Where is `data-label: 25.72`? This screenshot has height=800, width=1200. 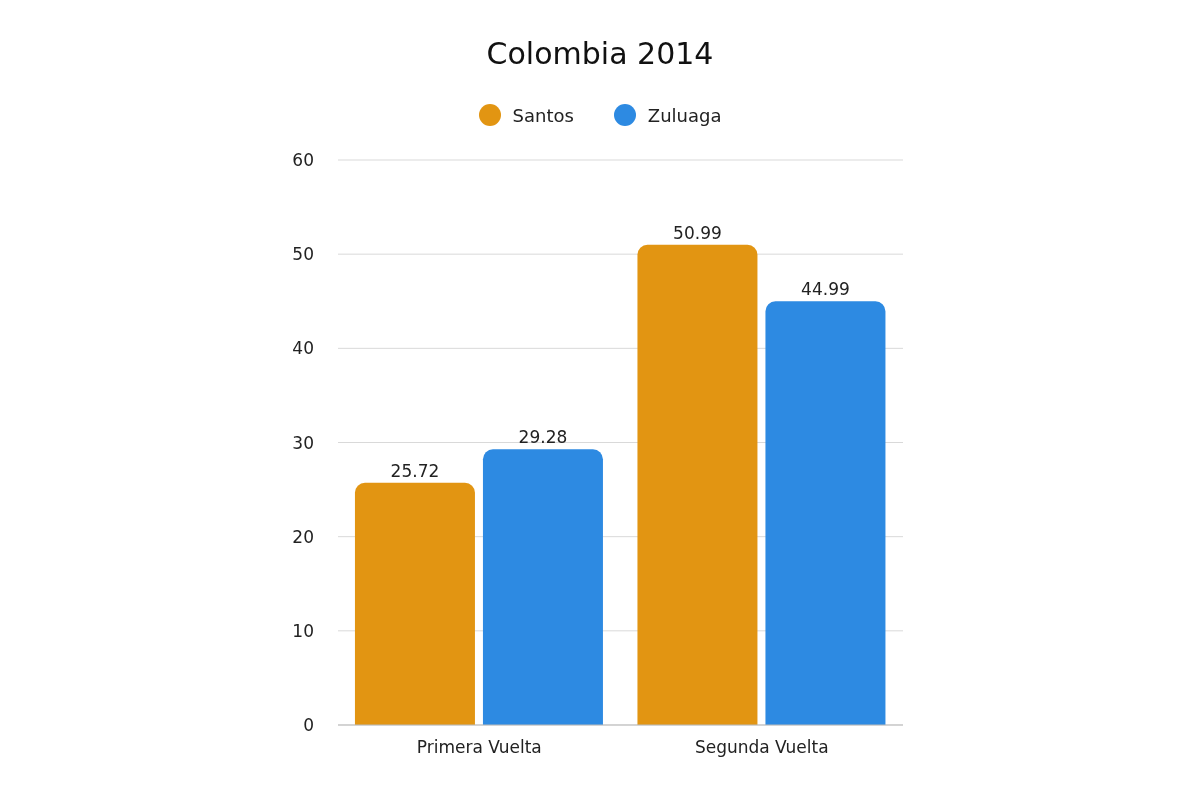
data-label: 25.72 is located at coordinates (415, 470).